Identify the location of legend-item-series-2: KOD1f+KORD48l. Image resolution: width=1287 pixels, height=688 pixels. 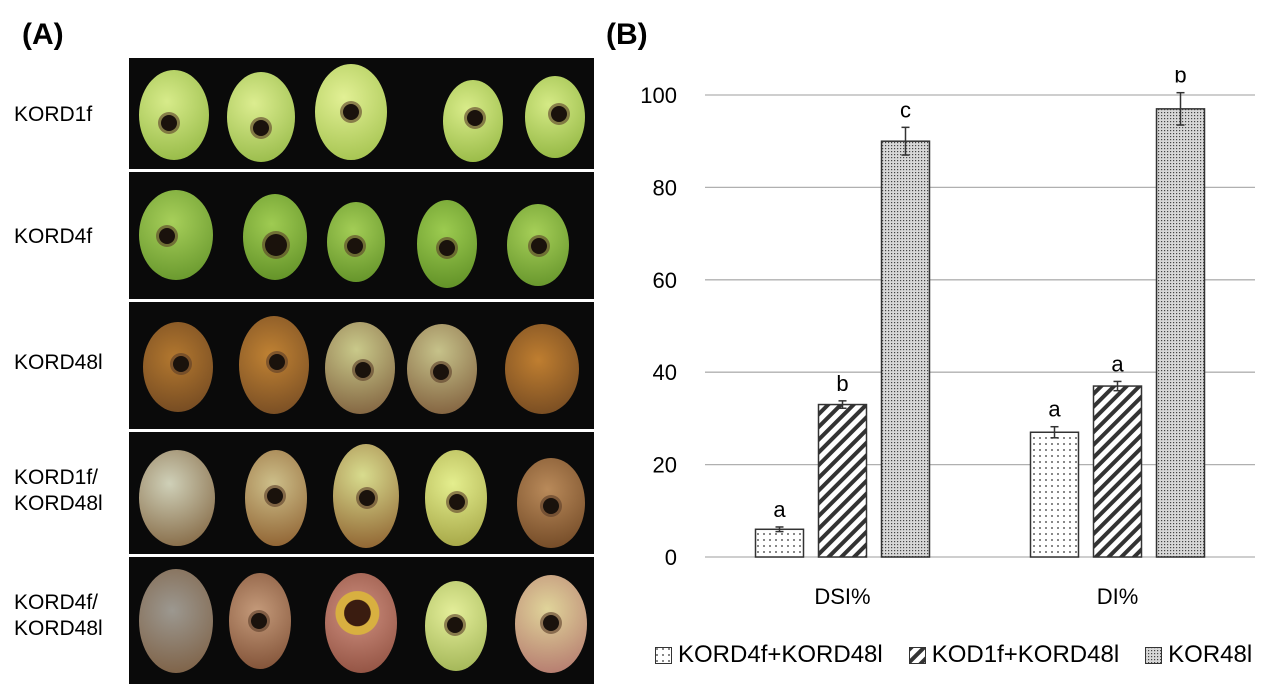
(1014, 655).